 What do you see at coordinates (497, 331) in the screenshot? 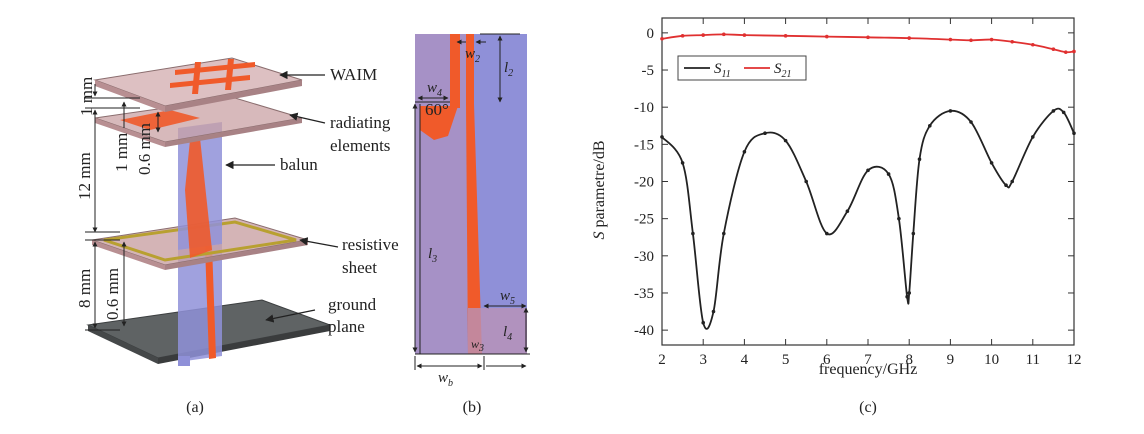
I see `ground-notch` at bounding box center [497, 331].